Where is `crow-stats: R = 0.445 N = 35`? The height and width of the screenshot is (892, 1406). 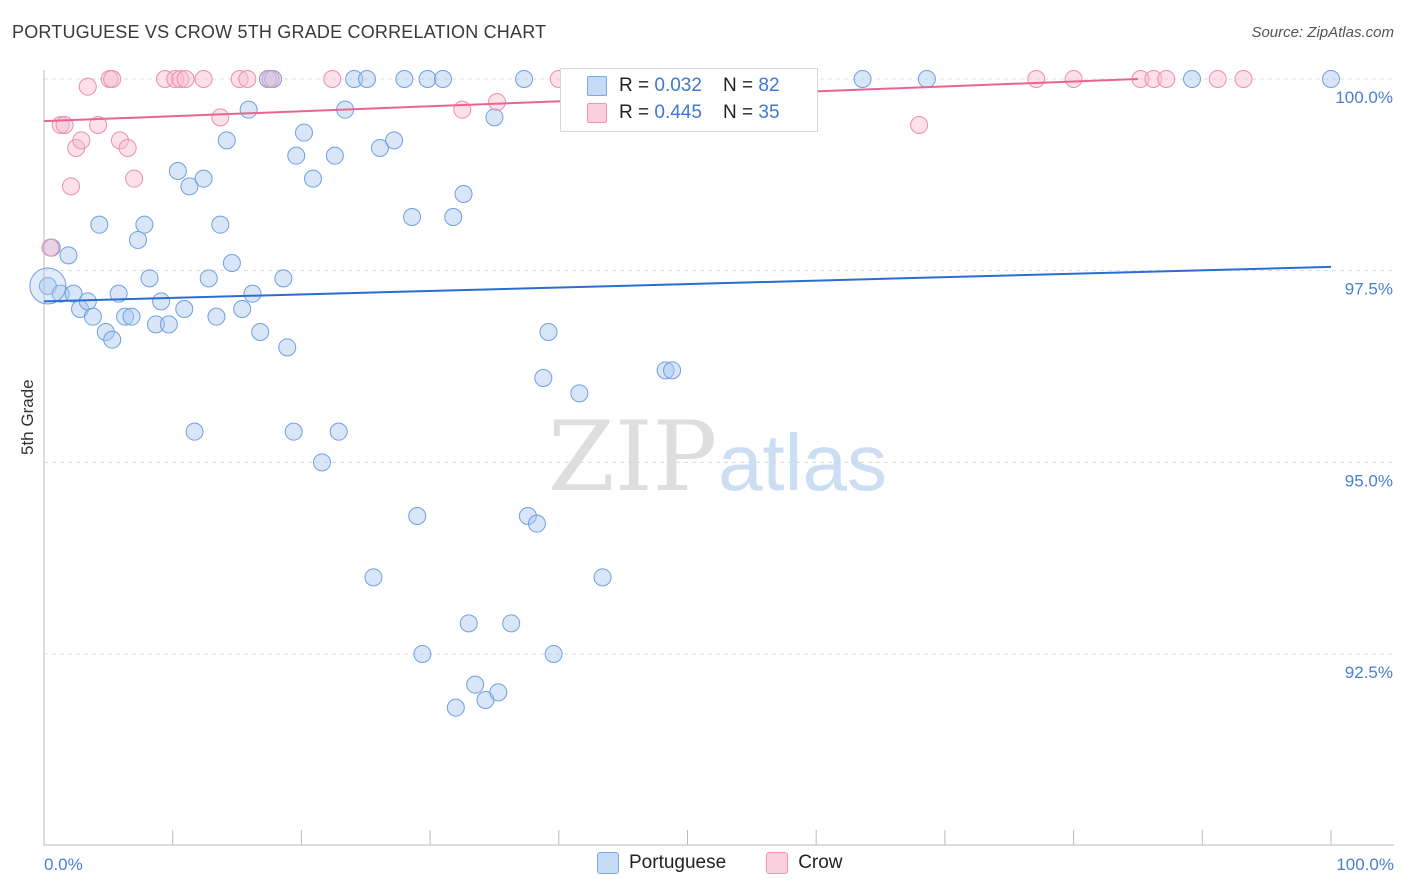 crow-stats: R = 0.445 N = 35 is located at coordinates (699, 112).